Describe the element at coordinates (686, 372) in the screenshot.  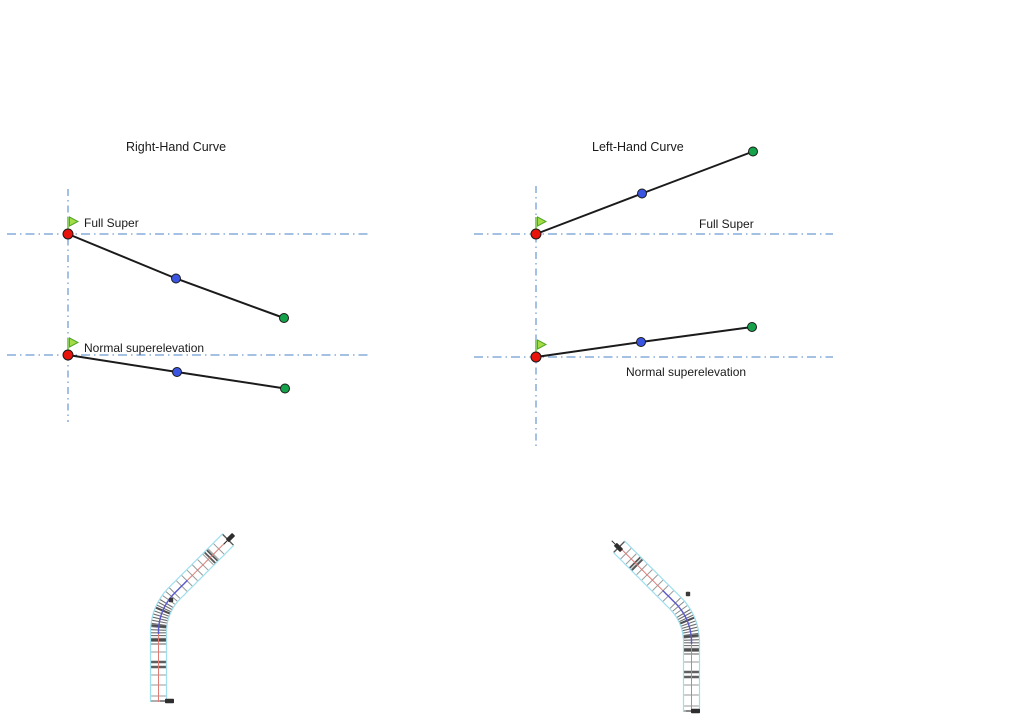
I see `label-normal-superelevation-left-panel: Normal superelevation` at that location.